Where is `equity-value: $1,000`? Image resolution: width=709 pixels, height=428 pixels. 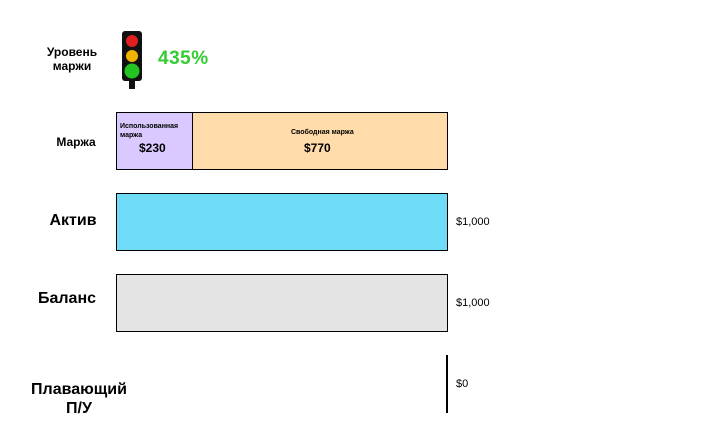 equity-value: $1,000 is located at coordinates (473, 222).